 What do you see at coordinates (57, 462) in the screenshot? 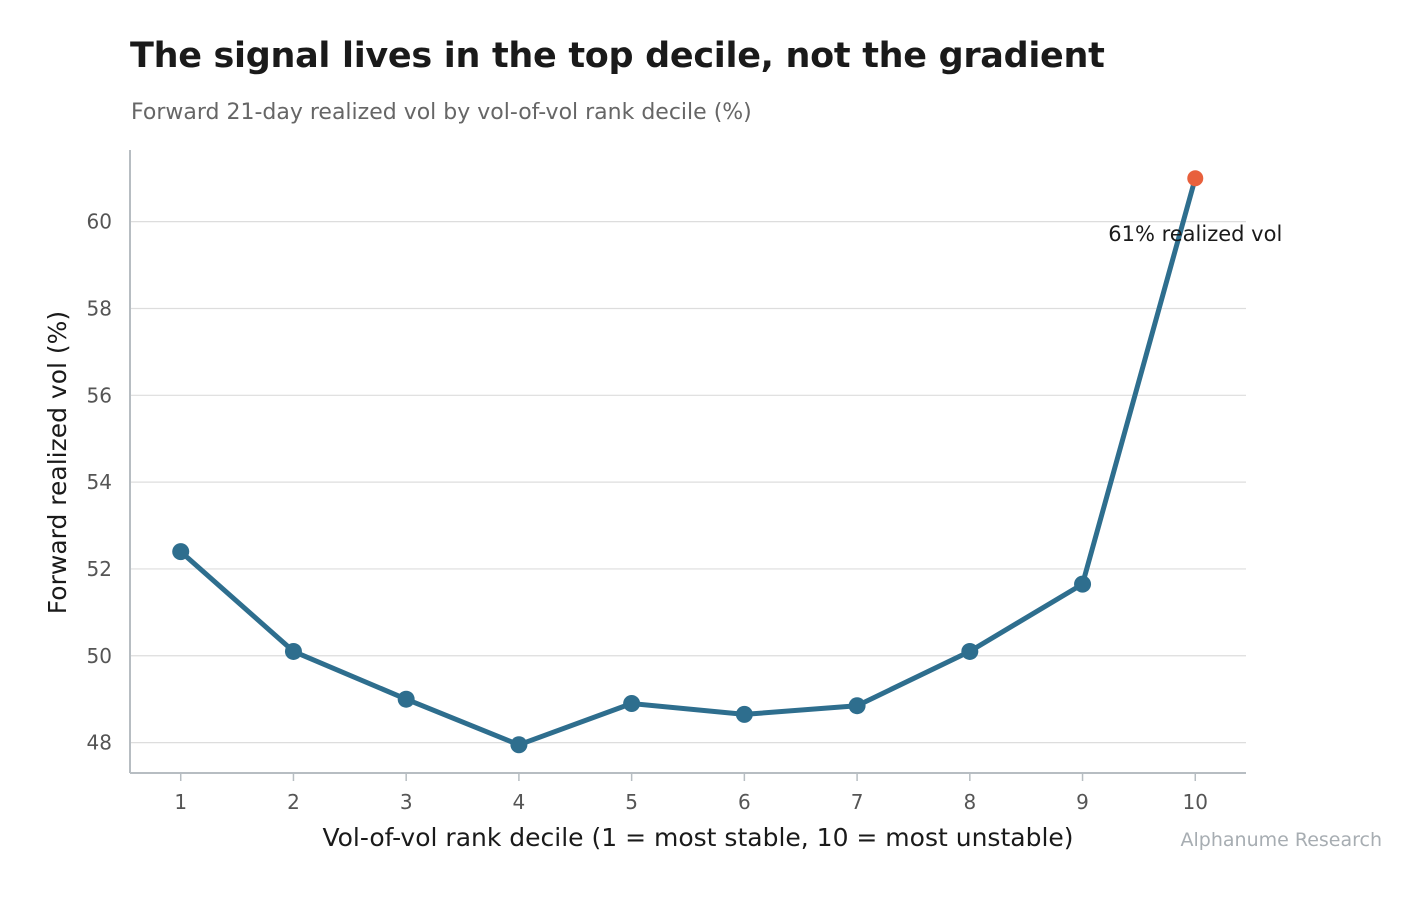
I see `y-axis-title: Forward realized vol (%)` at bounding box center [57, 462].